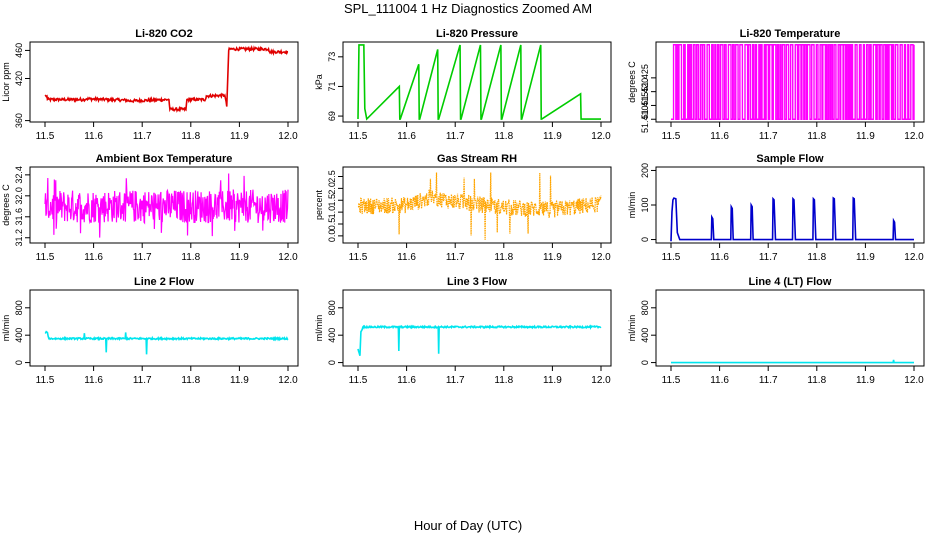  I want to click on x-axis-label: Hour of Day (UTC), so click(468, 525).